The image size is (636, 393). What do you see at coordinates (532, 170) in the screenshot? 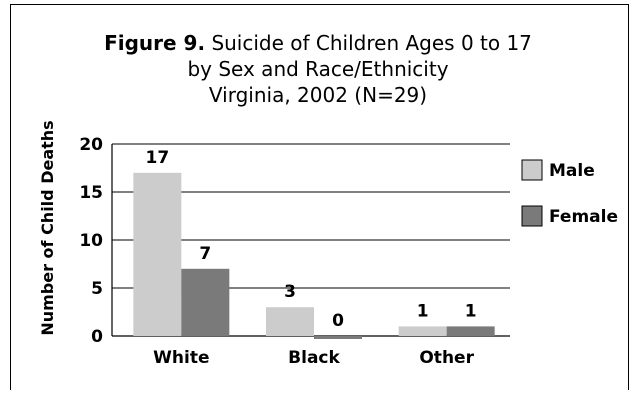
I see `legend-swatch-male` at bounding box center [532, 170].